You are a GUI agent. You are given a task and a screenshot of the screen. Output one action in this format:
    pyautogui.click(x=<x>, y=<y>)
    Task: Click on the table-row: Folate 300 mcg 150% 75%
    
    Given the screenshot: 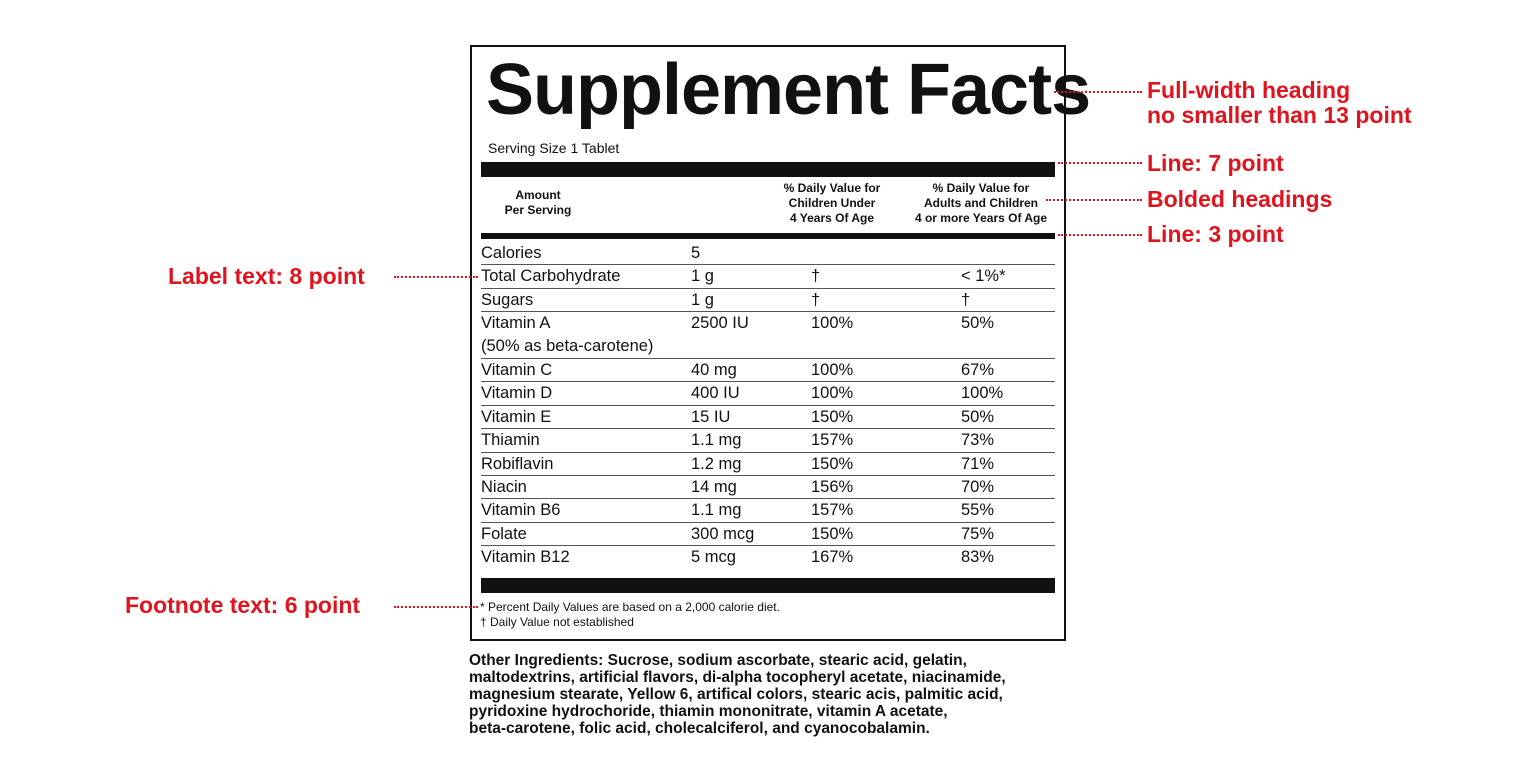 What is the action you would take?
    pyautogui.click(x=768, y=535)
    